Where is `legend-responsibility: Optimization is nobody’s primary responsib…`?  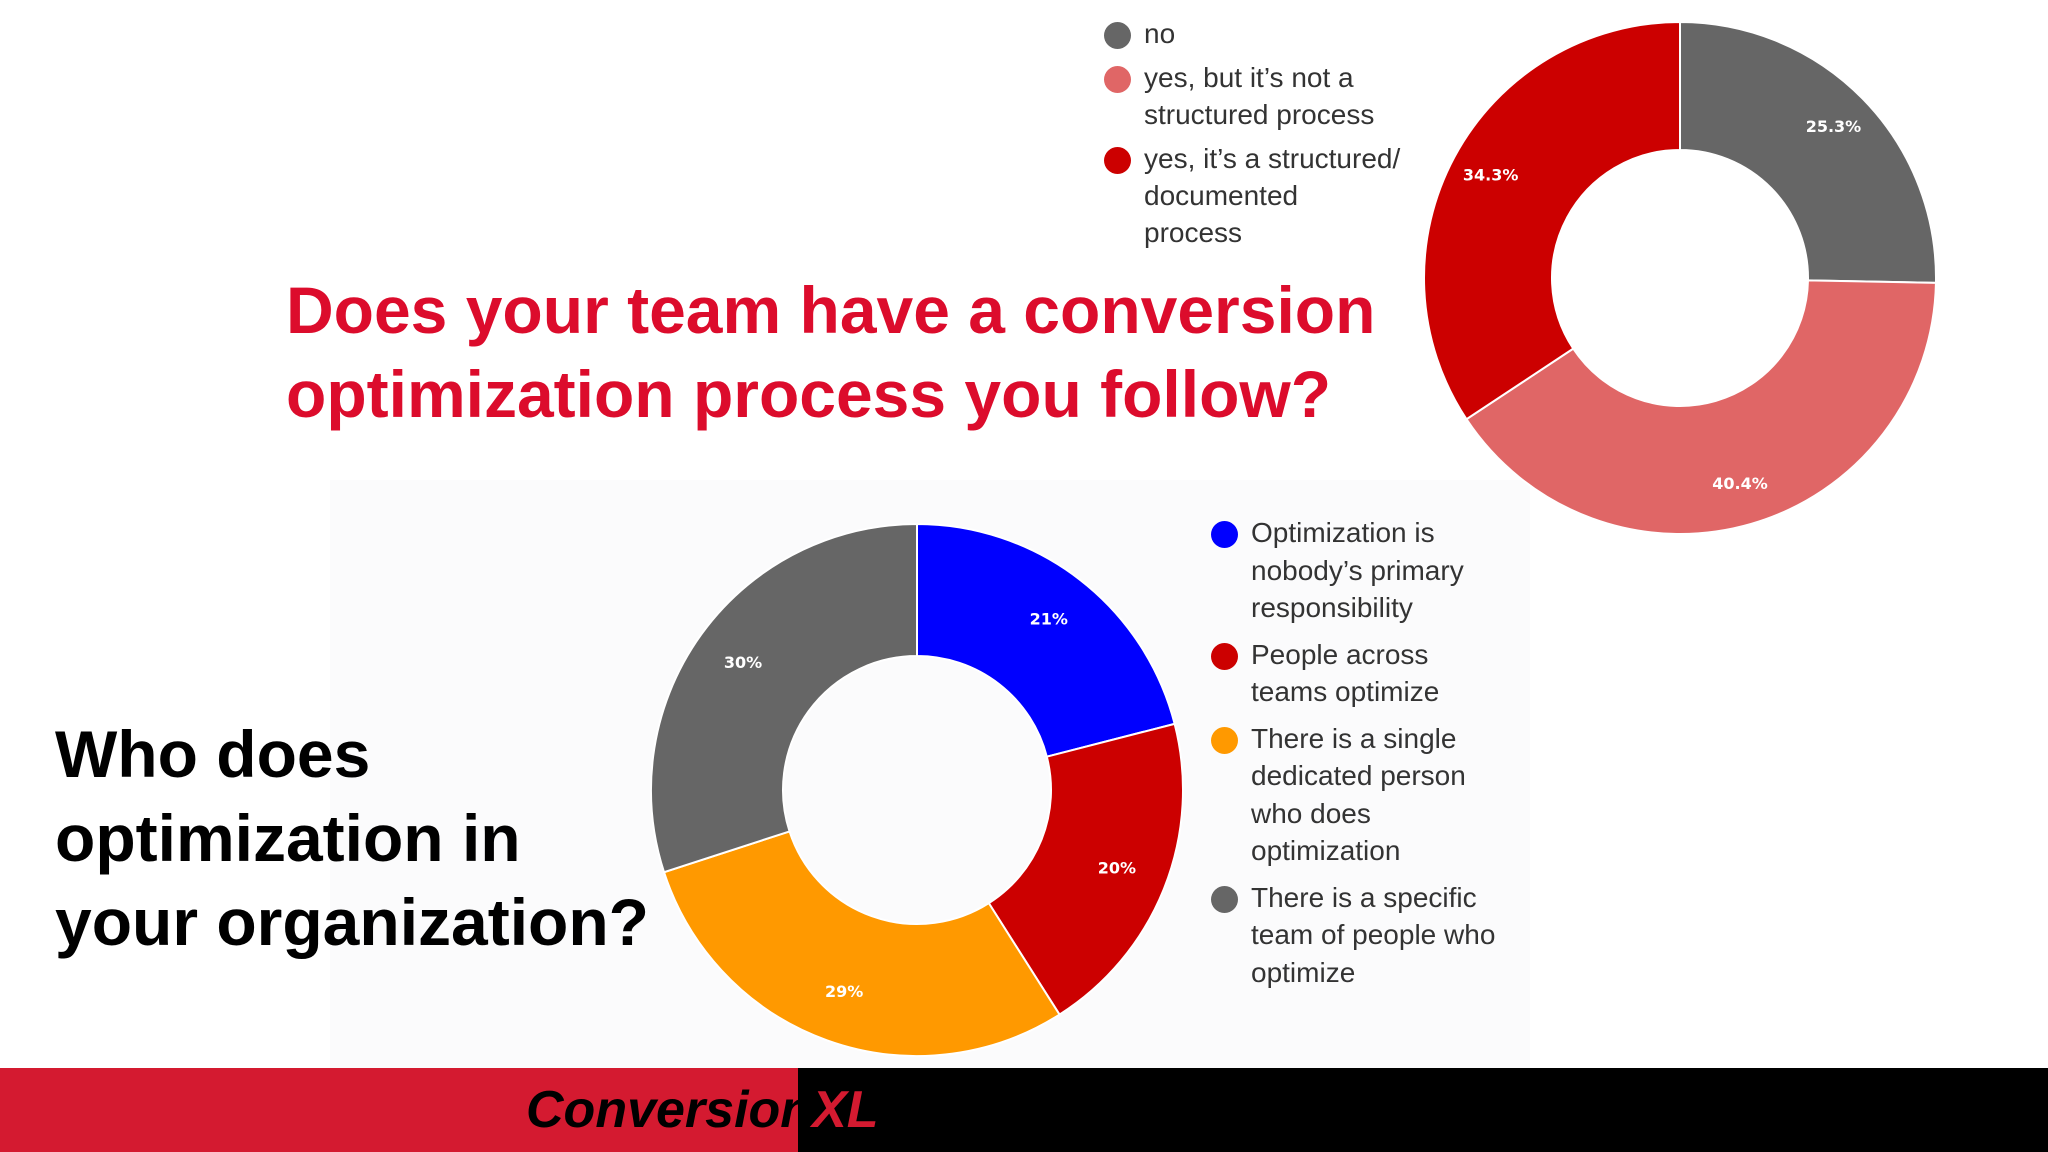 legend-responsibility: Optimization is nobody’s primary responsib… is located at coordinates (1381, 757).